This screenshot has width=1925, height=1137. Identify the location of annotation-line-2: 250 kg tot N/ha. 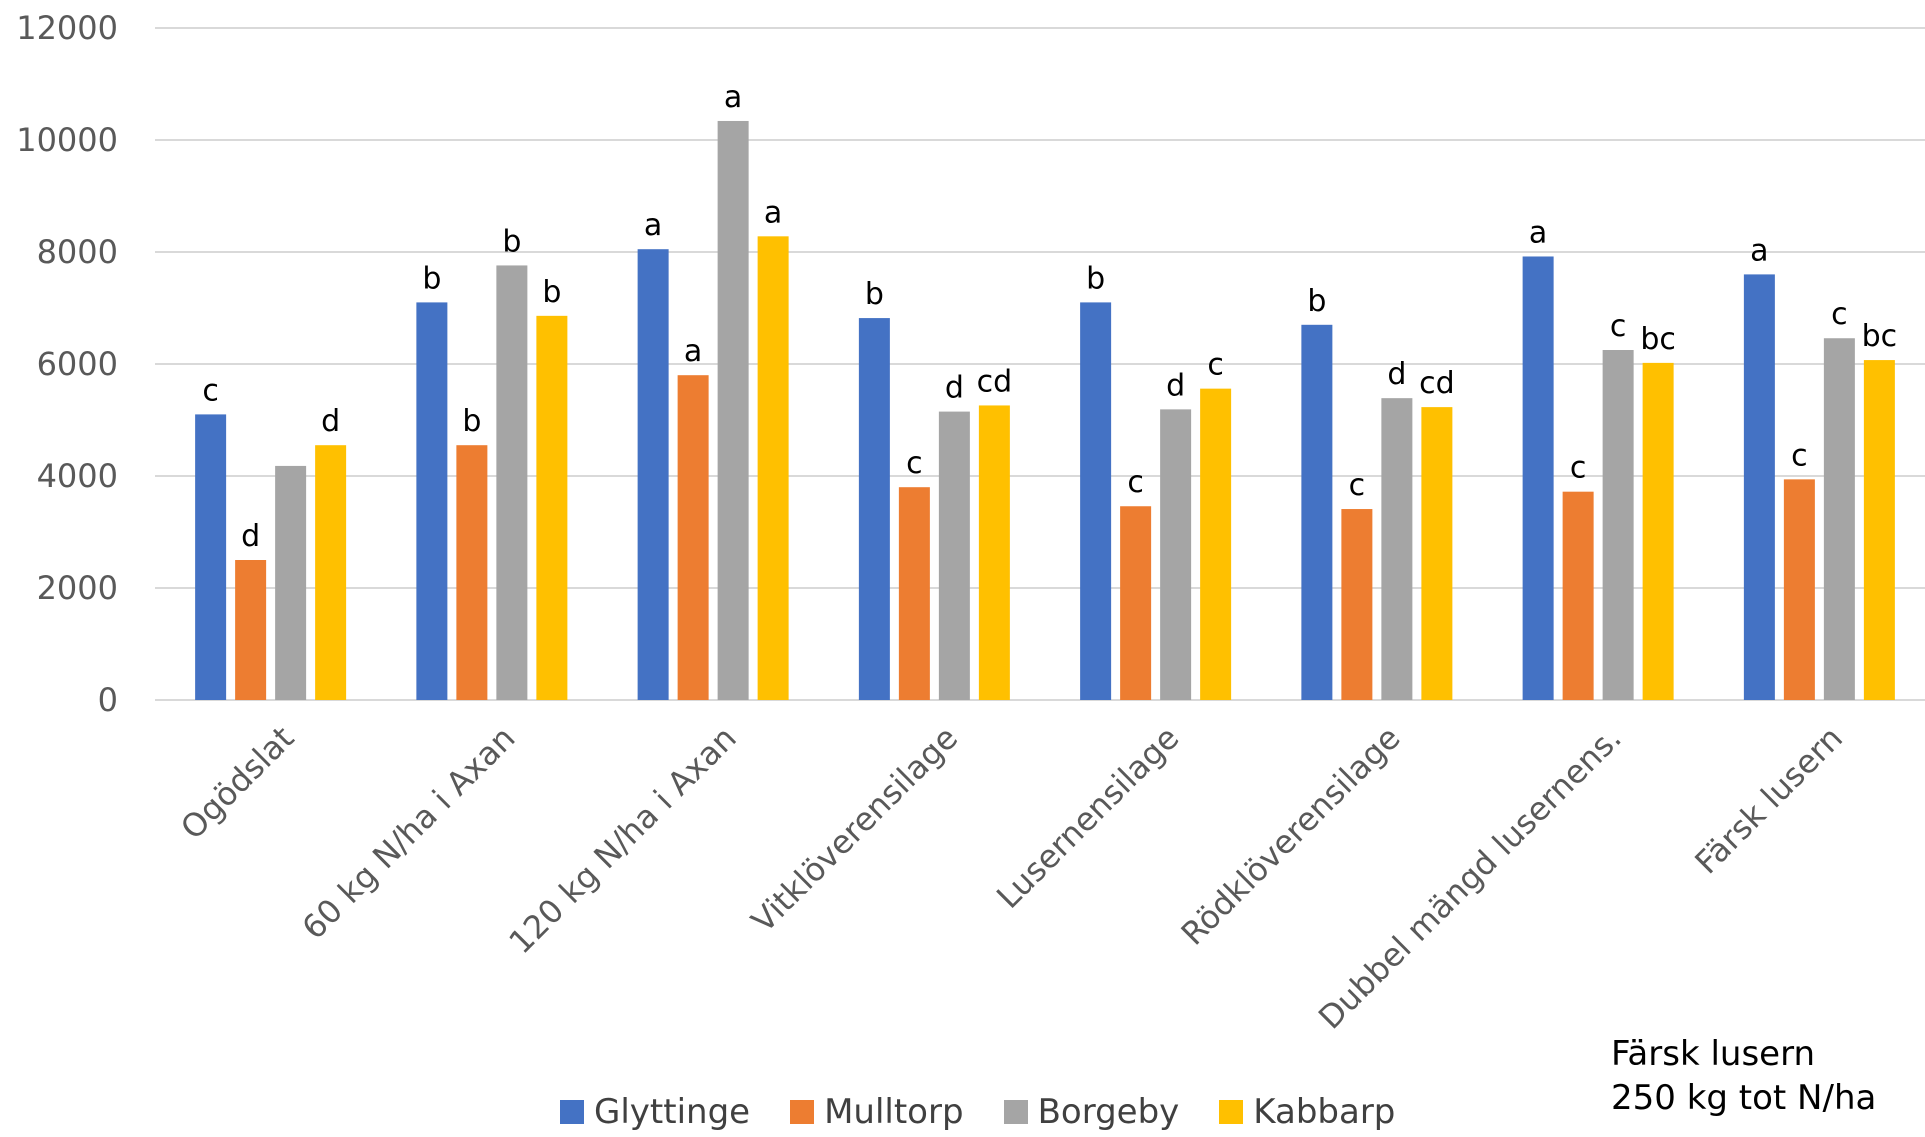
(1744, 1098).